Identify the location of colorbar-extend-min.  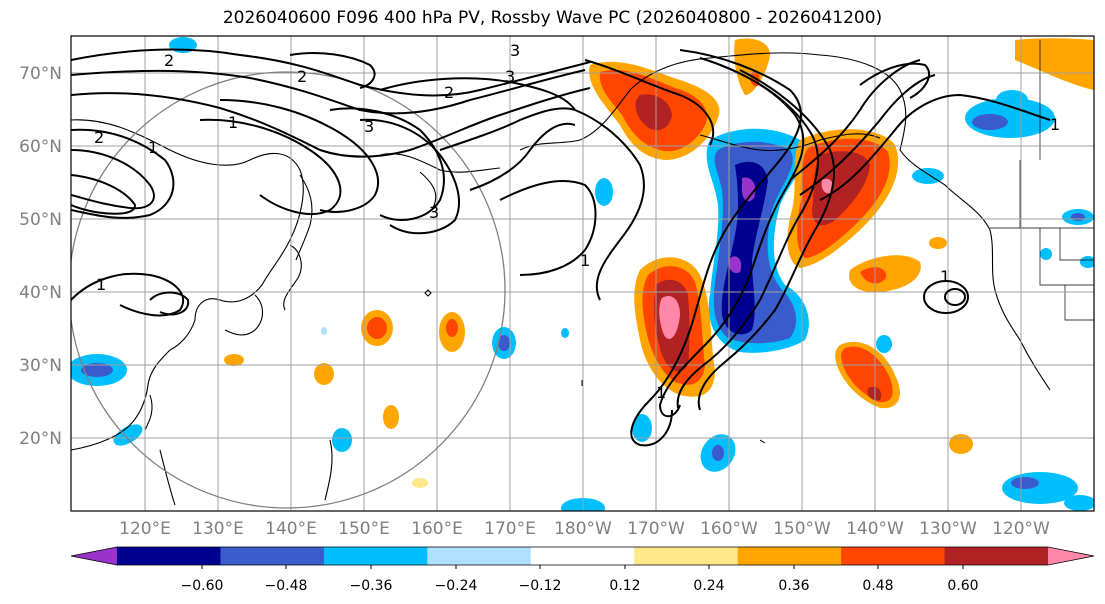
(94, 556).